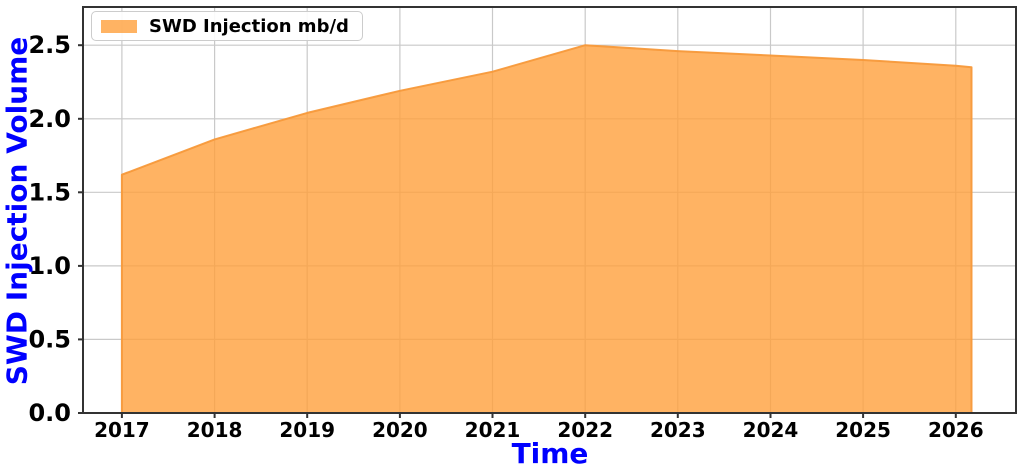 This screenshot has height=471, width=1022. Describe the element at coordinates (49, 45) in the screenshot. I see `y-tick-label: 2.5` at that location.